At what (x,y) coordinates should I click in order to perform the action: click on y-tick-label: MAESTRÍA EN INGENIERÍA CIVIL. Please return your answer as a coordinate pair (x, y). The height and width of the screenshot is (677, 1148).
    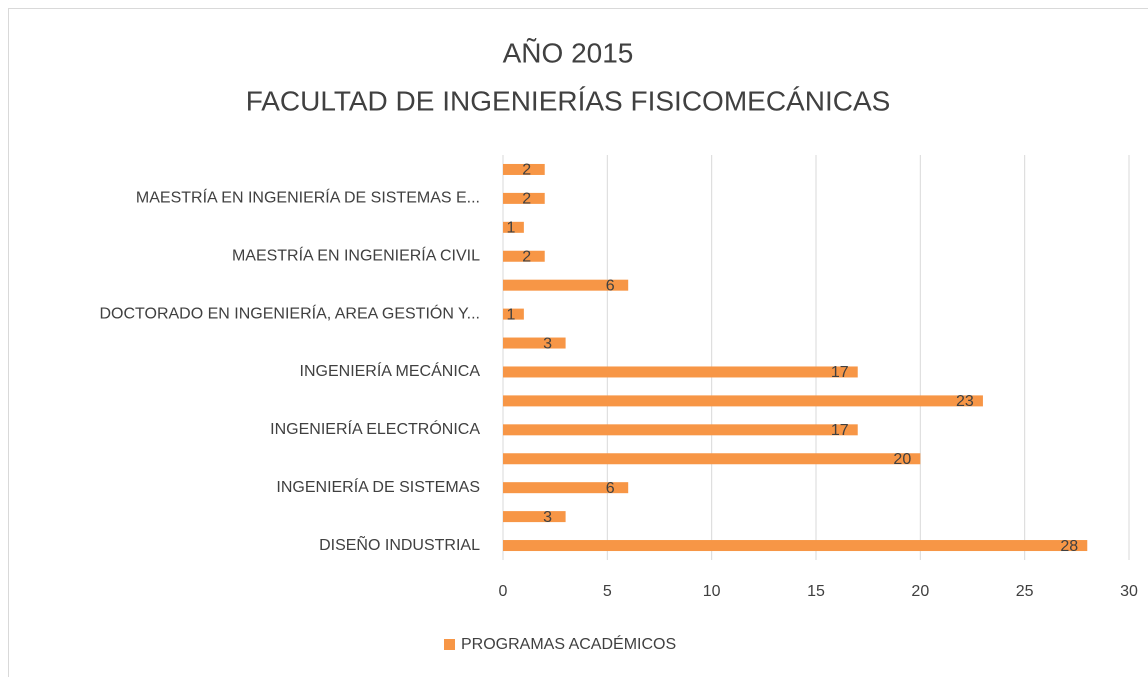
    Looking at the image, I should click on (356, 254).